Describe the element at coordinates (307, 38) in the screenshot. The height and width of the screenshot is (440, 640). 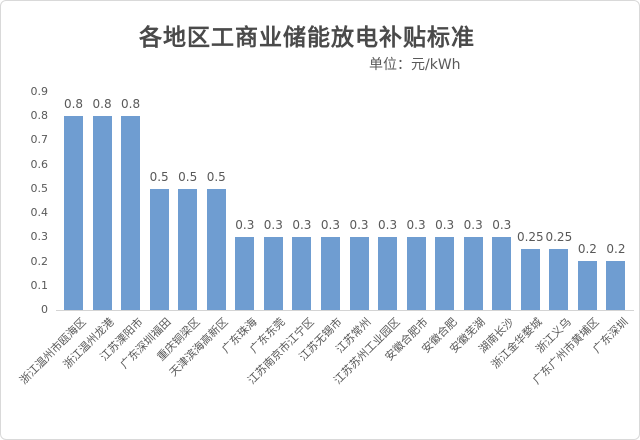
I see `chart-title: 各地区工商业储能放电补贴标准` at that location.